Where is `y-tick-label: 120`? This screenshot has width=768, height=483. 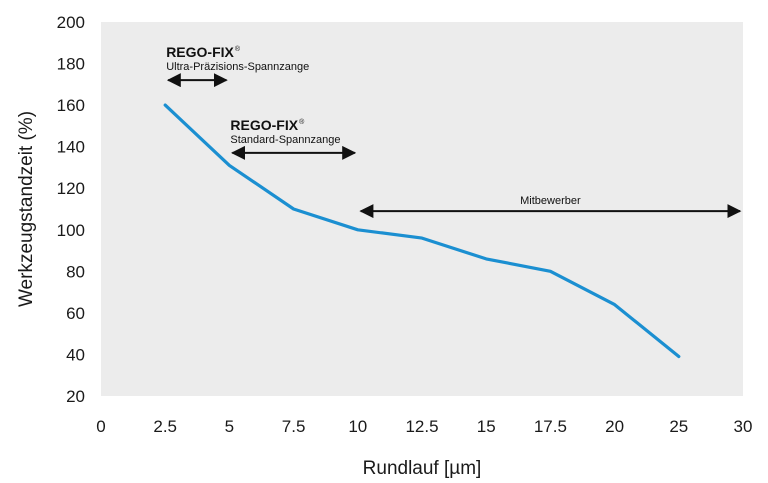 y-tick-label: 120 is located at coordinates (71, 188).